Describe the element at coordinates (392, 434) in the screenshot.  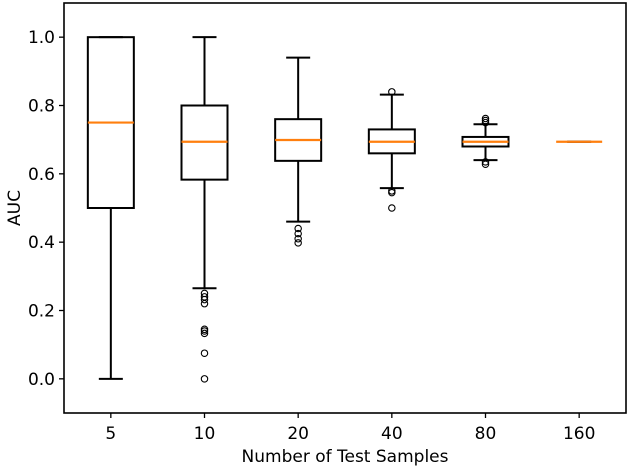
I see `x-tick-label: 40` at that location.